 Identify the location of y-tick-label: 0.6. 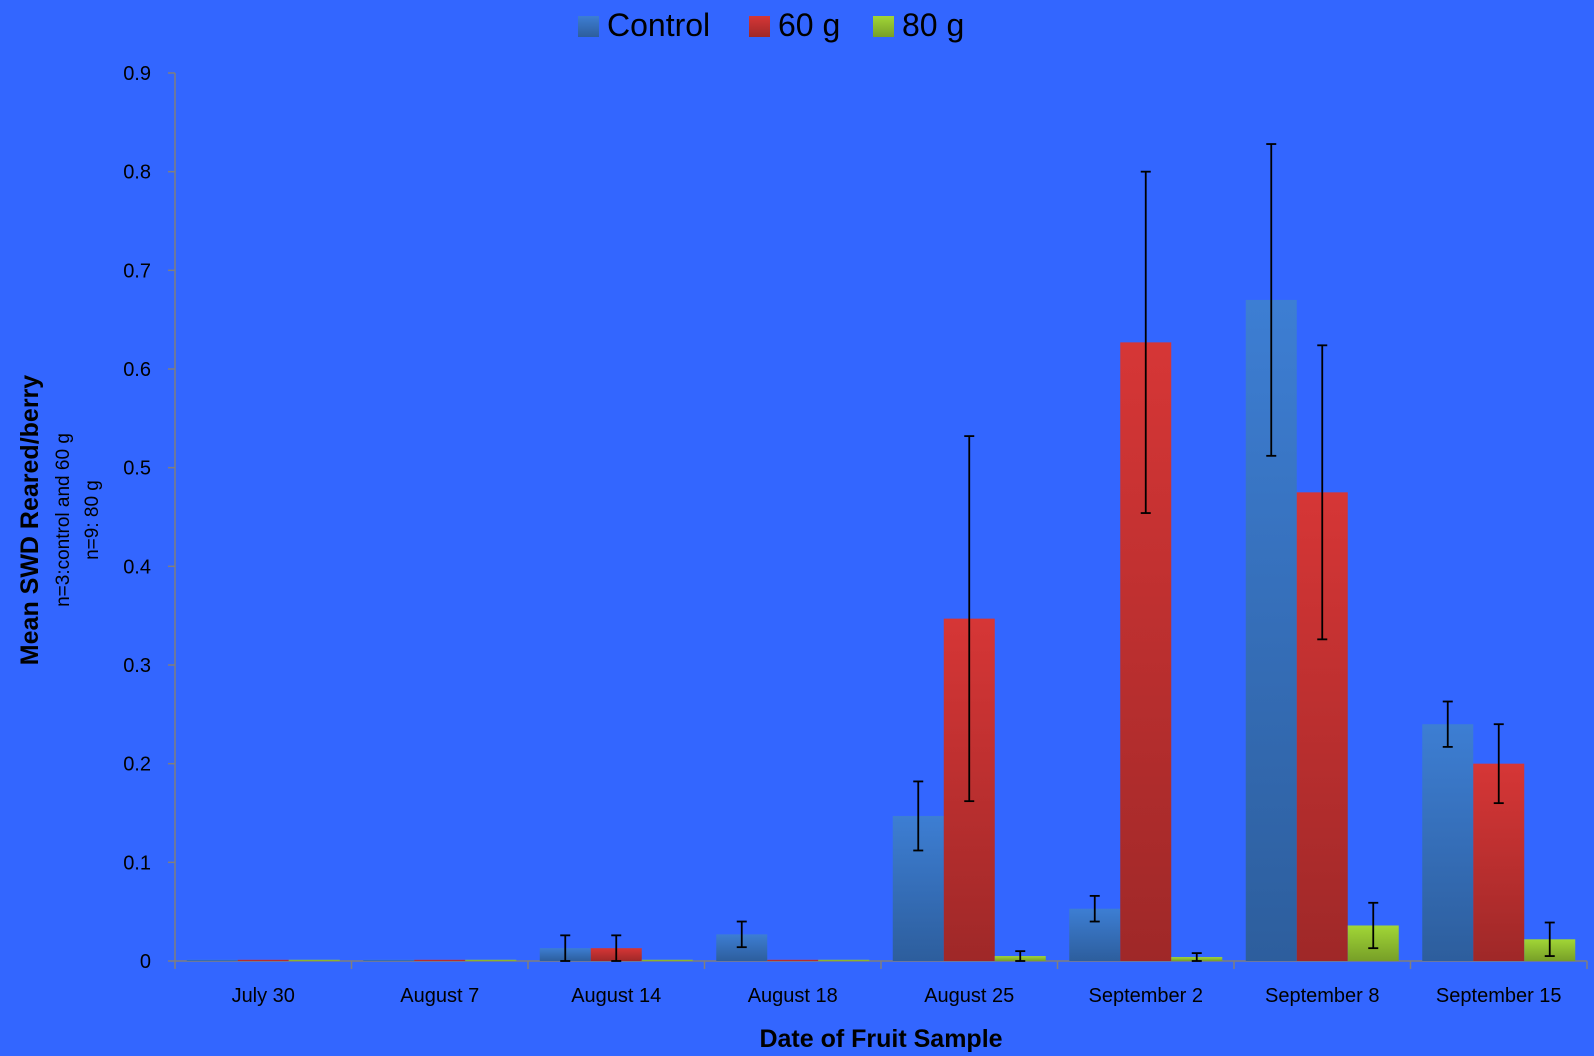
(137, 370).